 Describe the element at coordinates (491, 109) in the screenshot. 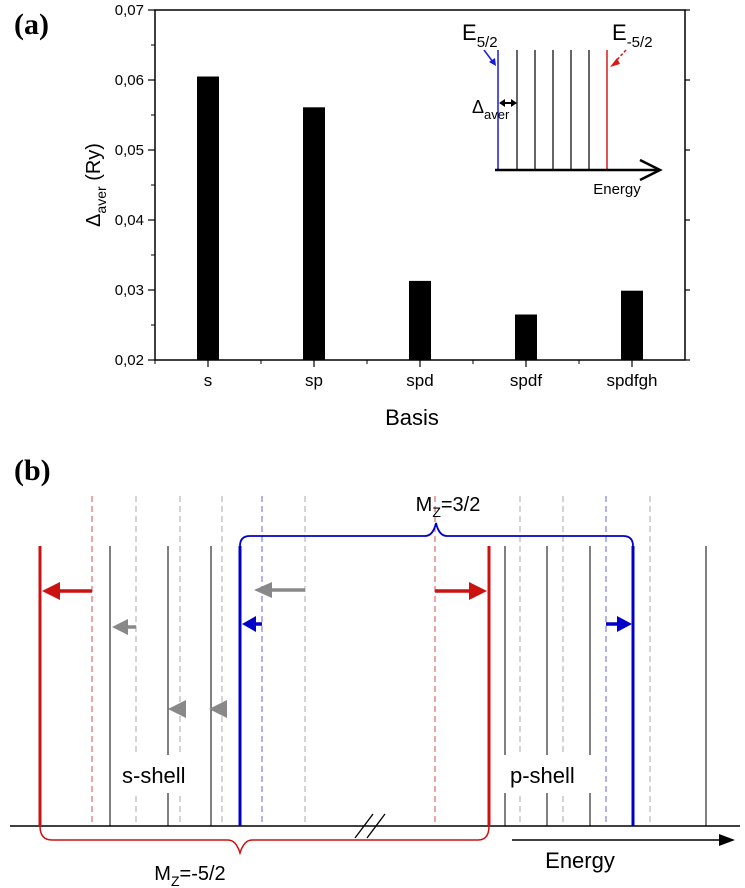

I see `inset-delta-label: Δaver` at that location.